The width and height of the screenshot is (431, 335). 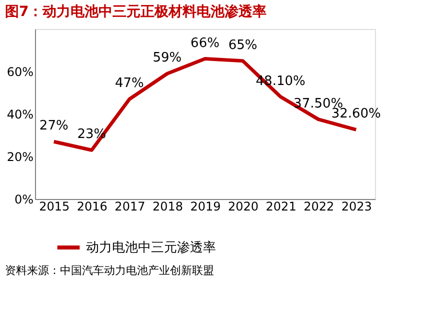 I want to click on x-tick-label: 2023, so click(x=356, y=207).